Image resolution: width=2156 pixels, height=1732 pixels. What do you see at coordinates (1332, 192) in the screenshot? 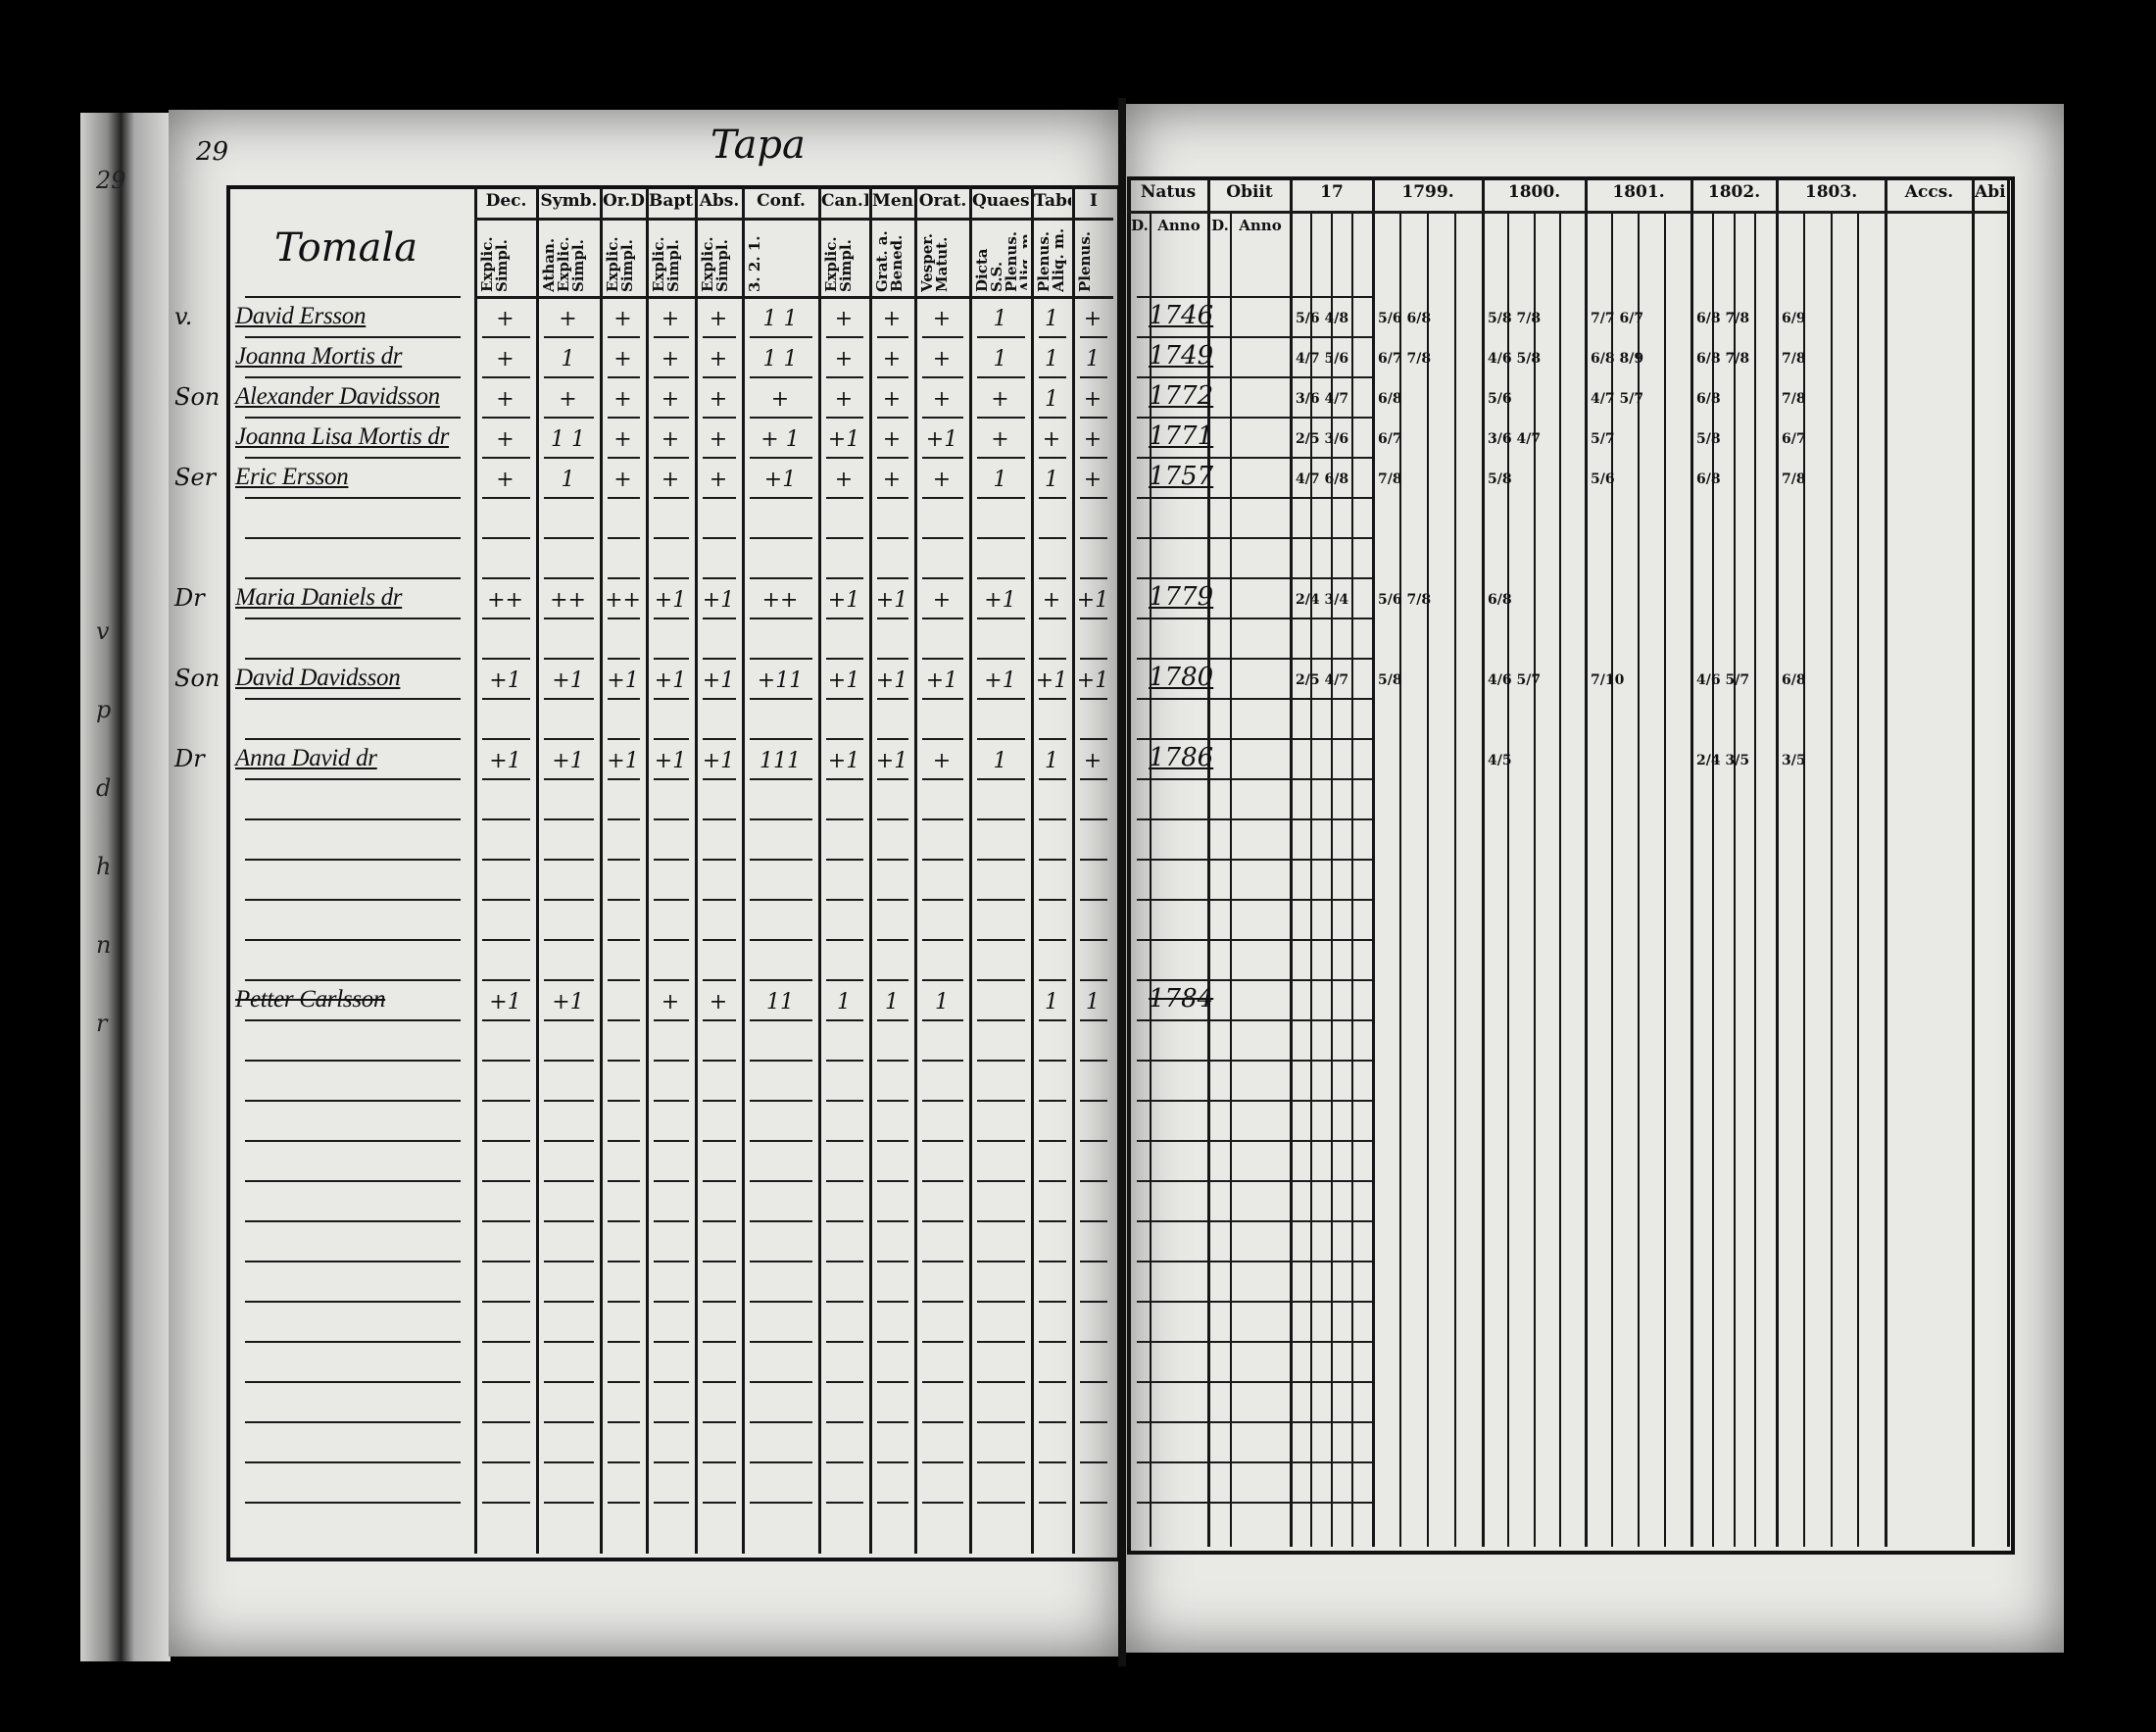
I see `column-header: 17` at bounding box center [1332, 192].